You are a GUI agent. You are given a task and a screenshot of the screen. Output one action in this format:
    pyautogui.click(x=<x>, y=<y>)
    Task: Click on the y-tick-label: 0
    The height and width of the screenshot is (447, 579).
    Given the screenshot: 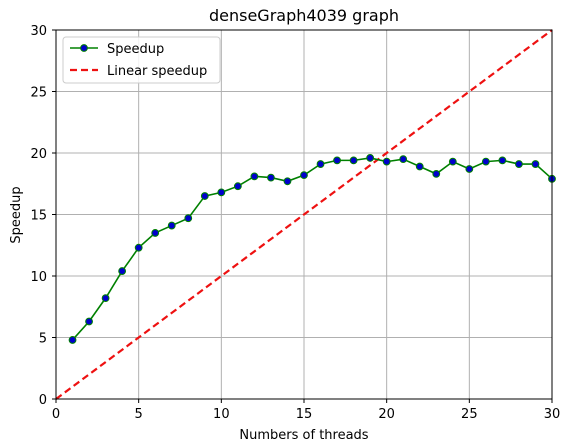 What is the action you would take?
    pyautogui.click(x=43, y=400)
    